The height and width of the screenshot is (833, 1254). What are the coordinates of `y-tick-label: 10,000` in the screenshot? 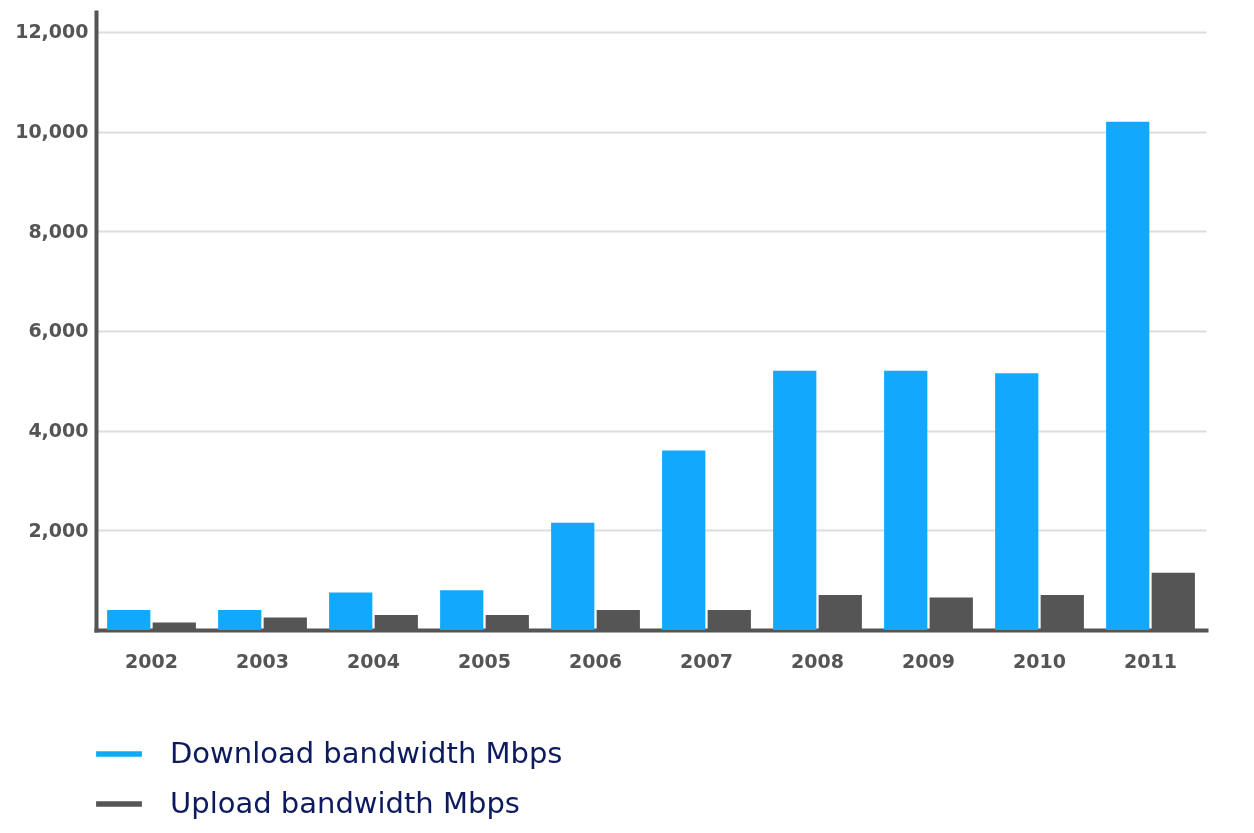 It's located at (52, 131).